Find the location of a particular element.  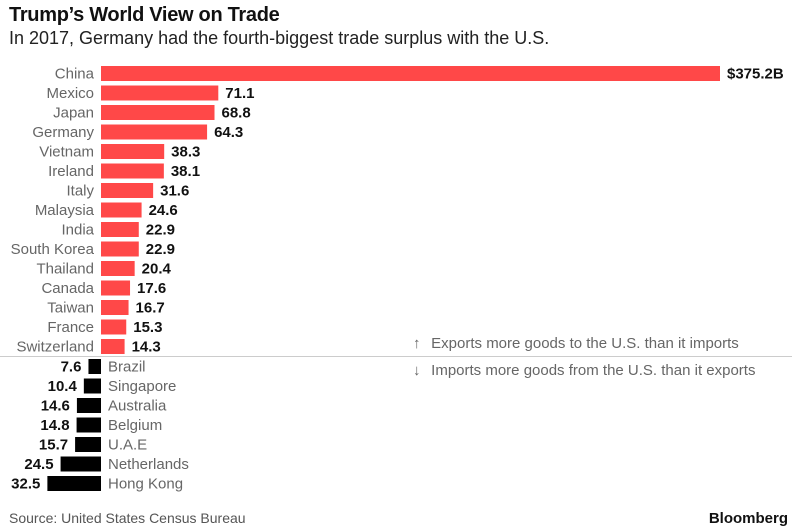

value-label-u-a-e: 15.7 is located at coordinates (53, 445).